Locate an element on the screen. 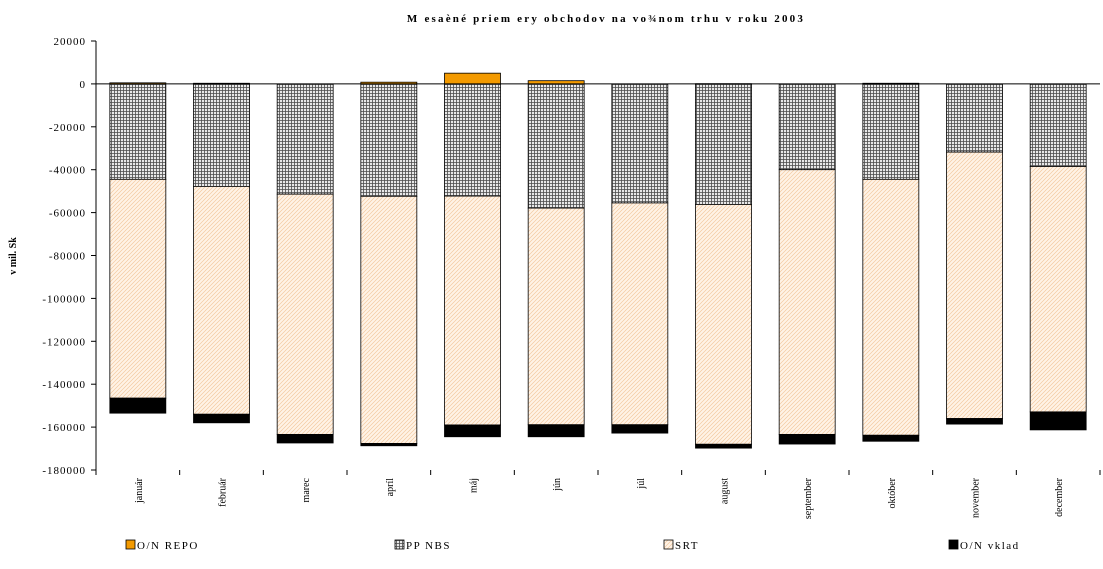  bar-srt-august is located at coordinates (723, 324).